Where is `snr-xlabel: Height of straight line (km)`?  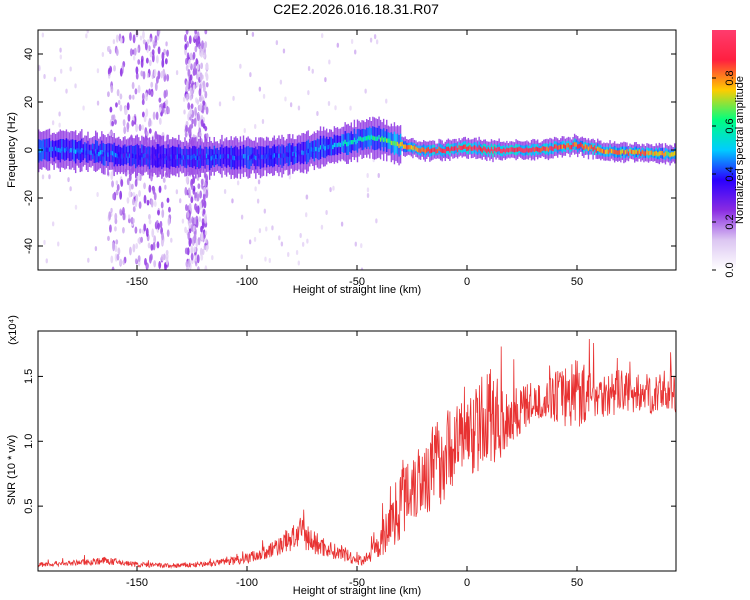 snr-xlabel: Height of straight line (km) is located at coordinates (357, 591).